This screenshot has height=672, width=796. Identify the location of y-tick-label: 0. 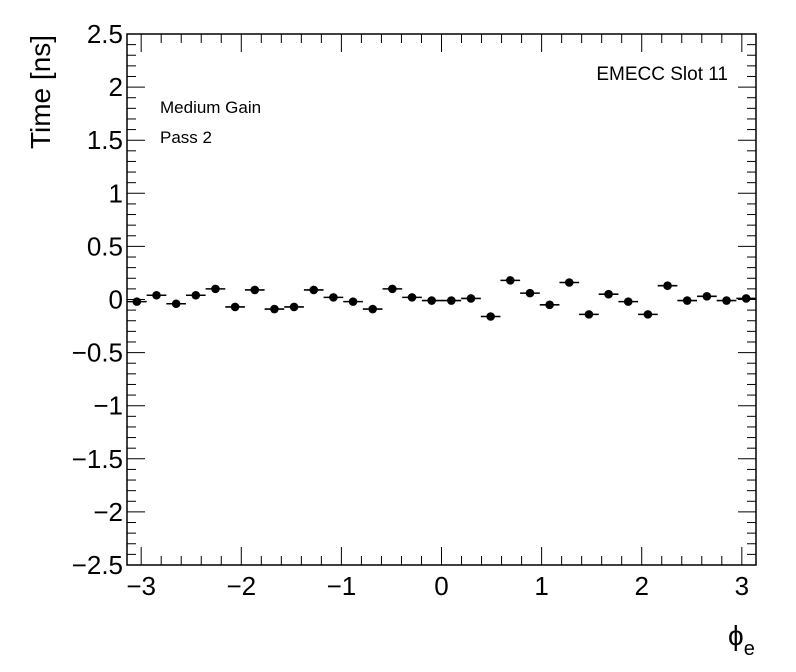
(116, 300).